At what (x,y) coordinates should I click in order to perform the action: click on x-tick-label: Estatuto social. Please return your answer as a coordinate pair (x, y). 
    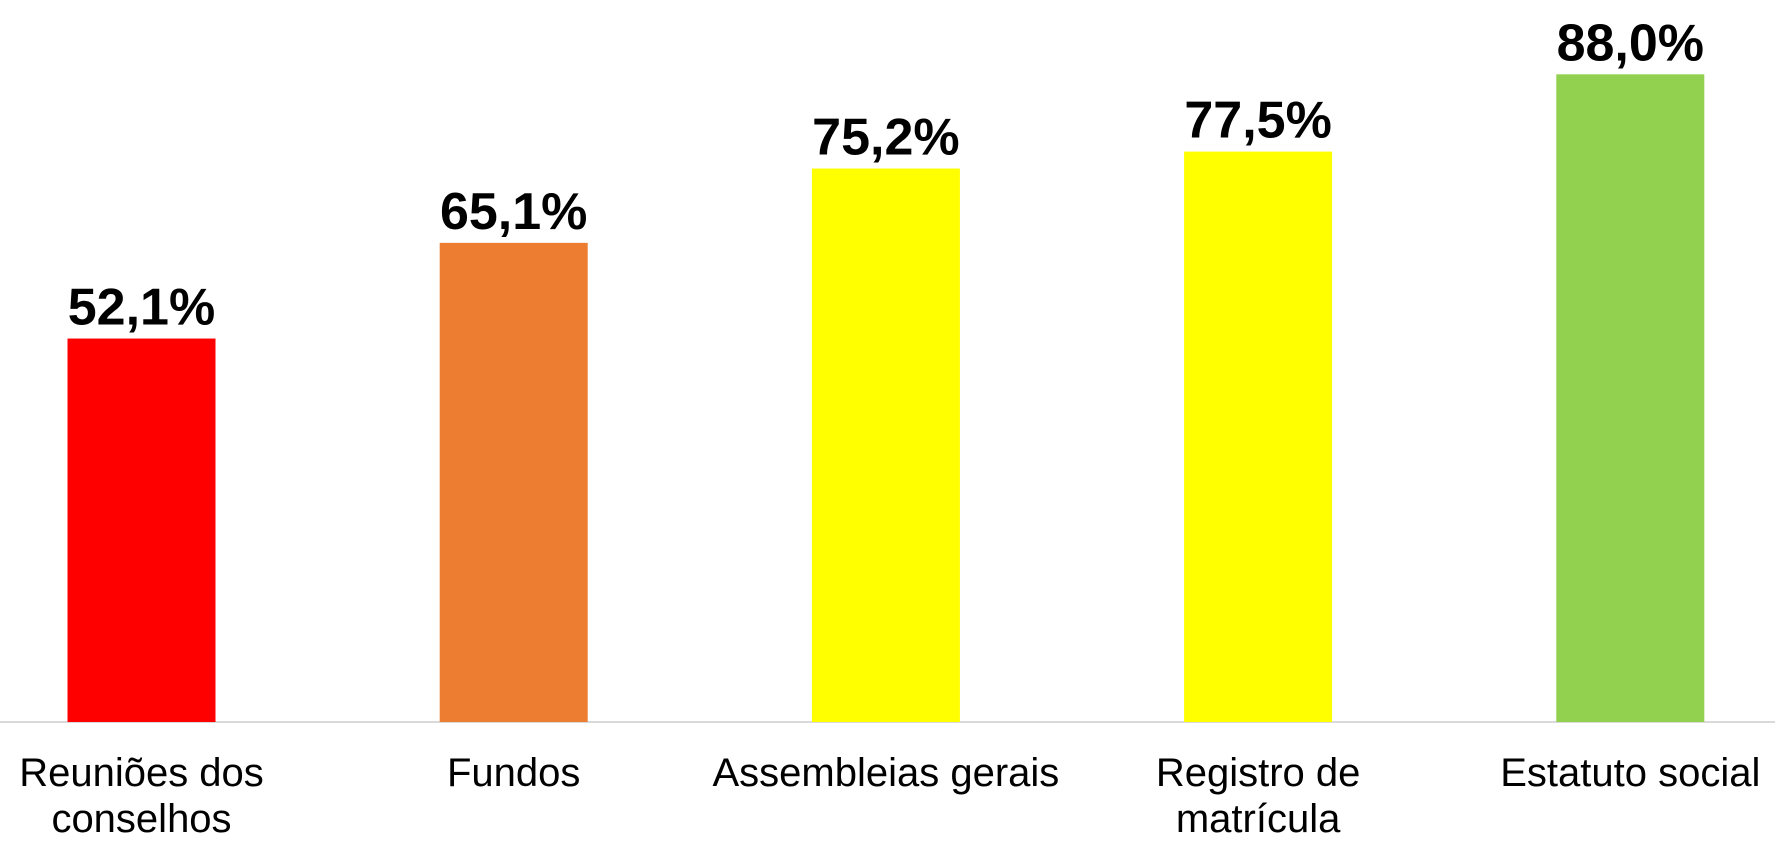
    Looking at the image, I should click on (1630, 773).